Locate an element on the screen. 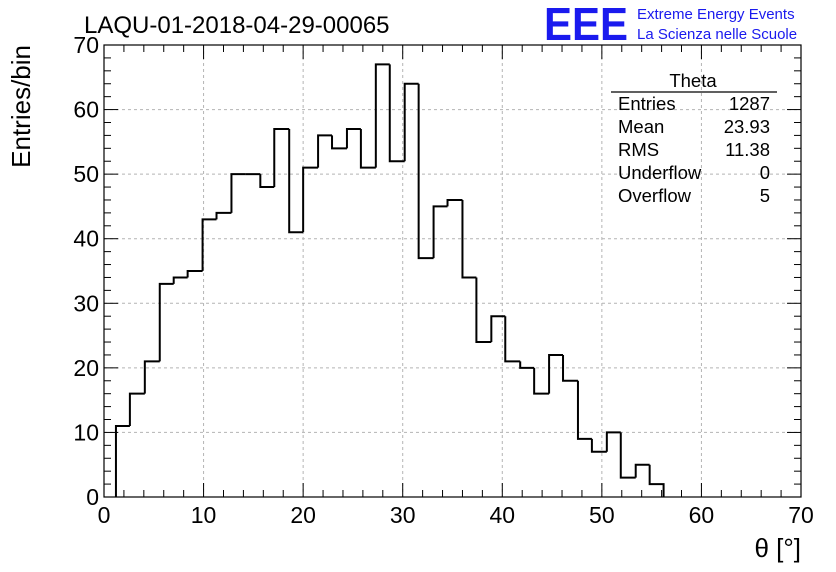  x-tick-label: 0 is located at coordinates (104, 515).